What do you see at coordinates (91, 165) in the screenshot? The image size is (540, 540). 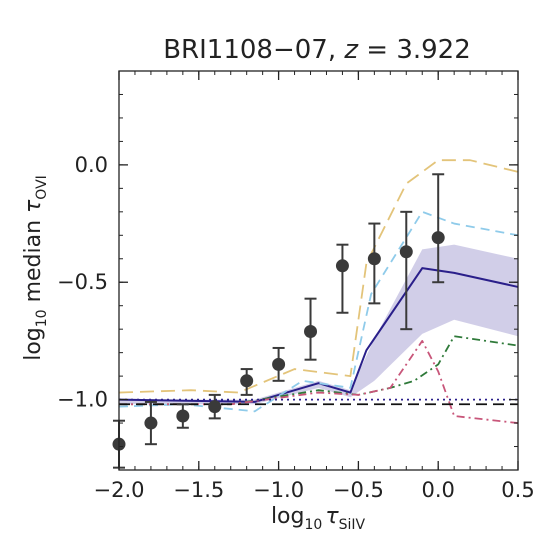 I see `y-tick-label: 0.0` at bounding box center [91, 165].